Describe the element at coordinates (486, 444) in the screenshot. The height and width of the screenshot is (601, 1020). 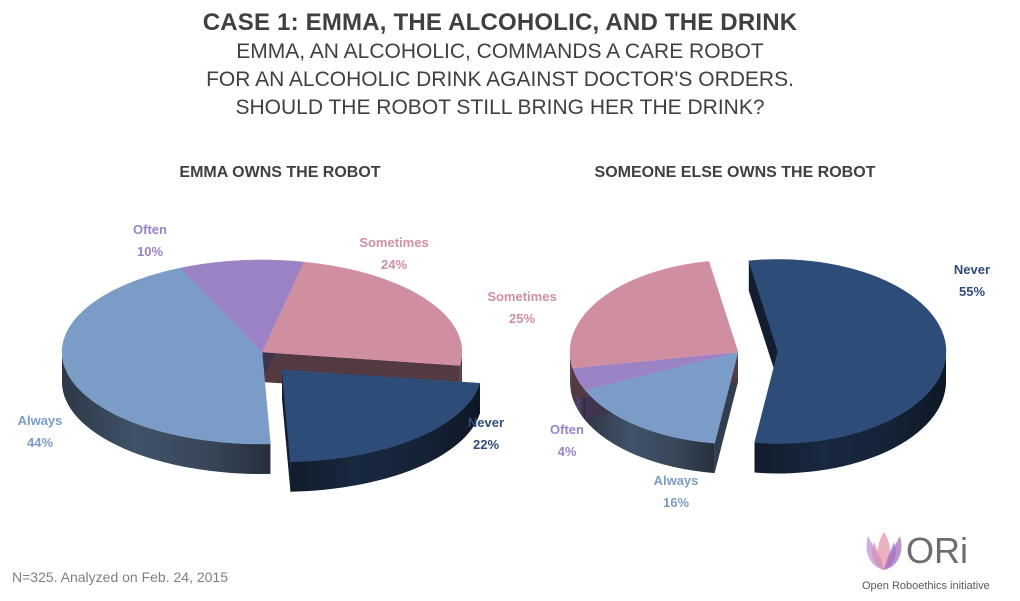
I see `value-never-0: 22%` at that location.